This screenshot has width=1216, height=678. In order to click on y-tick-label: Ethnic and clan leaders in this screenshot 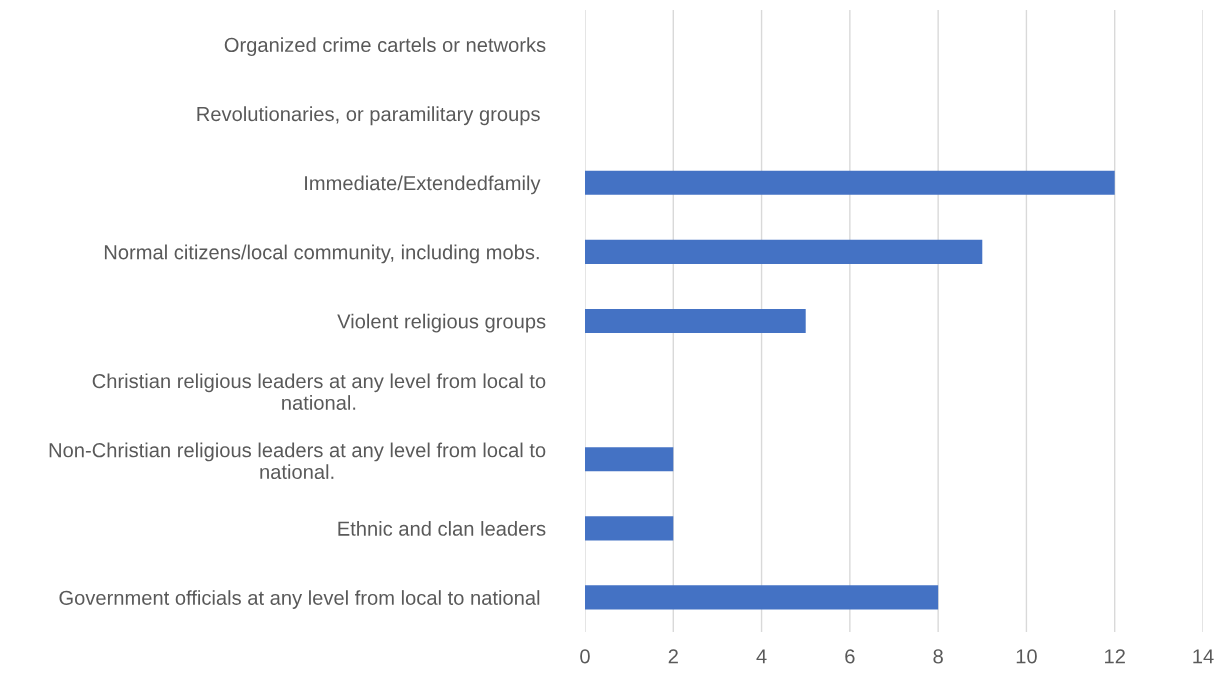, I will do `click(442, 528)`.